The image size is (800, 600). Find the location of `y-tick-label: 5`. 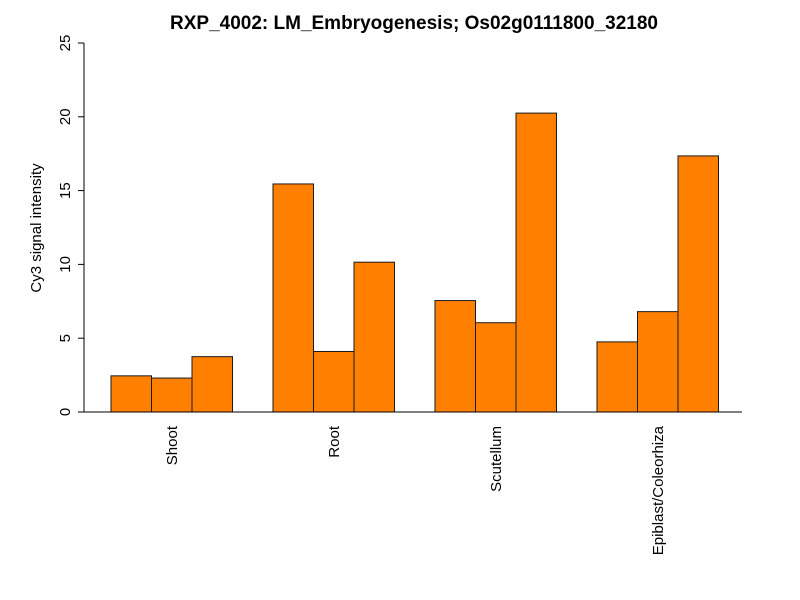

y-tick-label: 5 is located at coordinates (65, 338).